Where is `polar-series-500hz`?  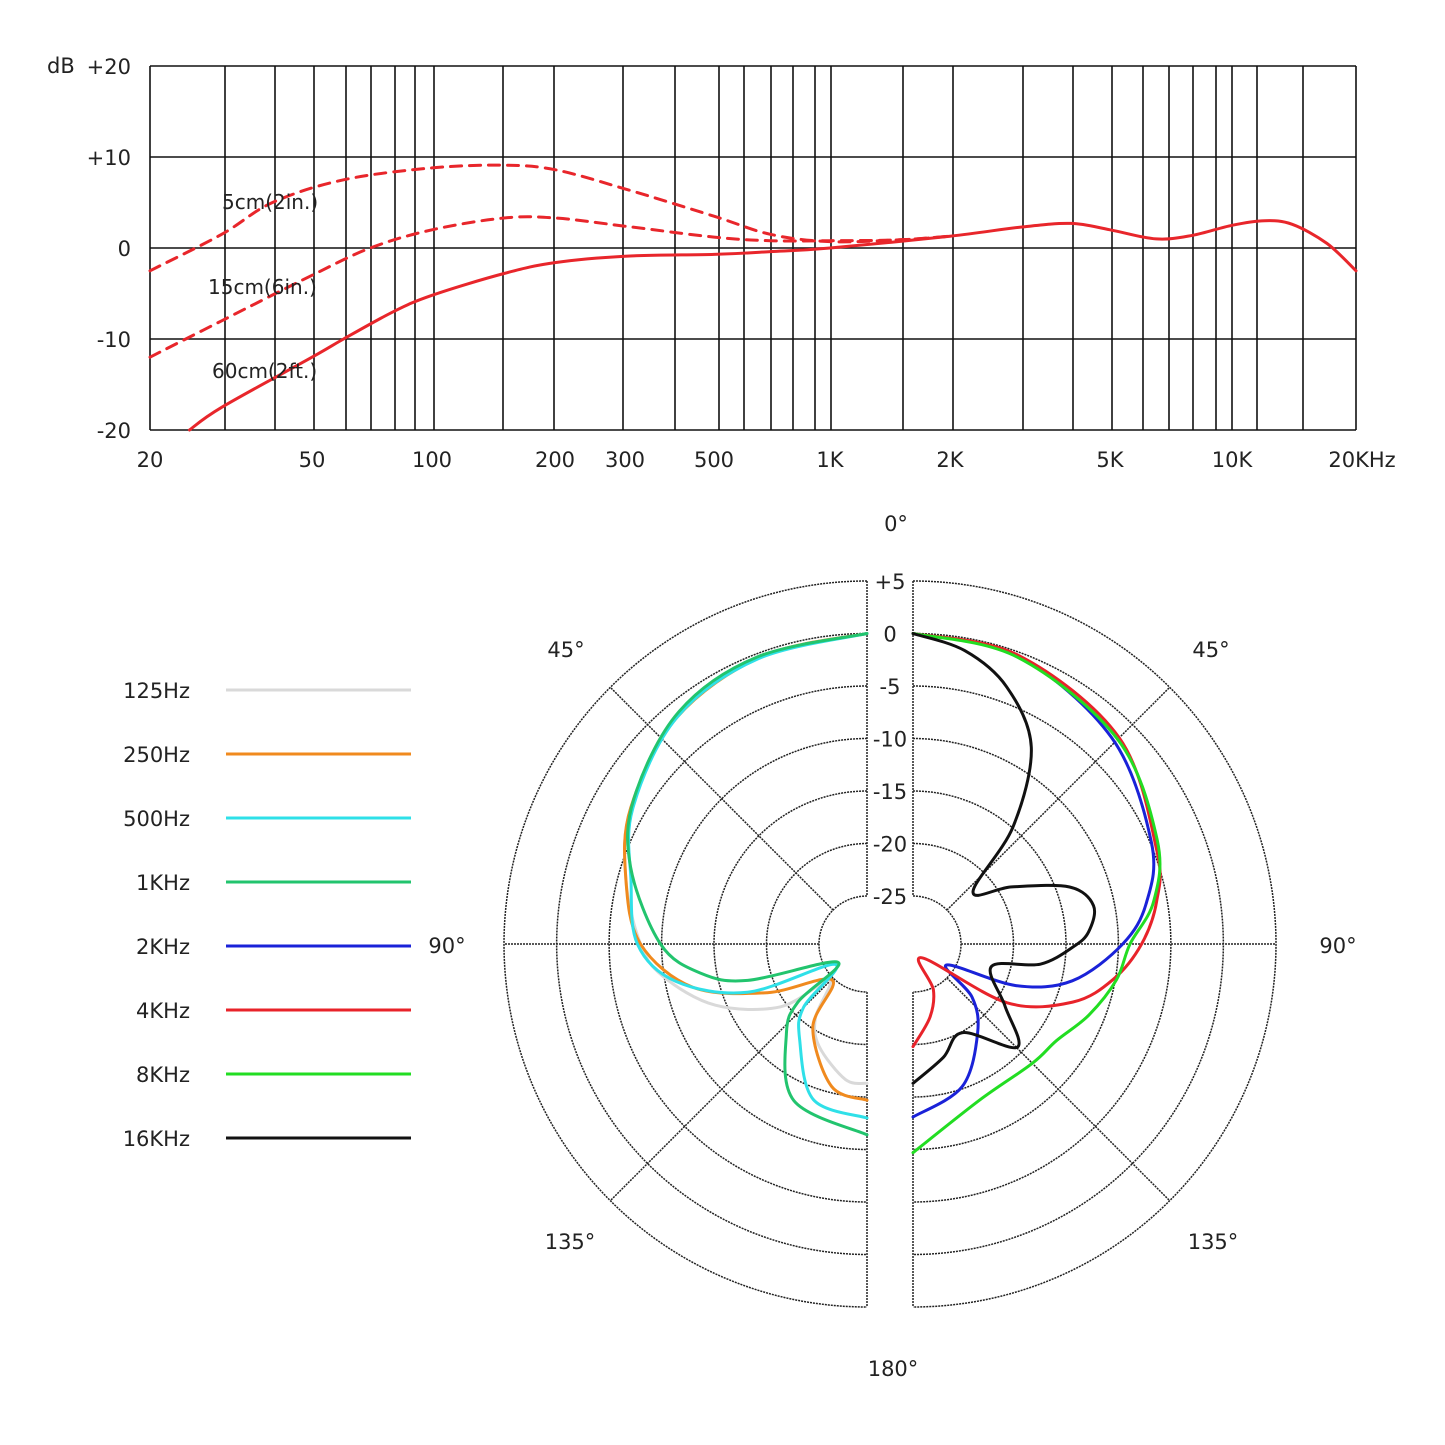 polar-series-500hz is located at coordinates (748, 876).